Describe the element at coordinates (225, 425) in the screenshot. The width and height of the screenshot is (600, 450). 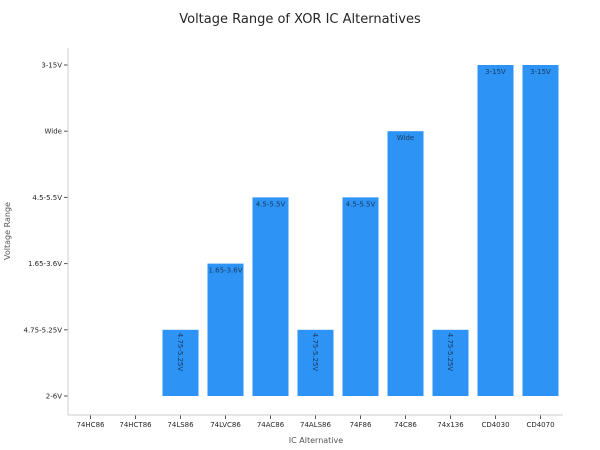
I see `x-tick-label: 74LVC86` at that location.